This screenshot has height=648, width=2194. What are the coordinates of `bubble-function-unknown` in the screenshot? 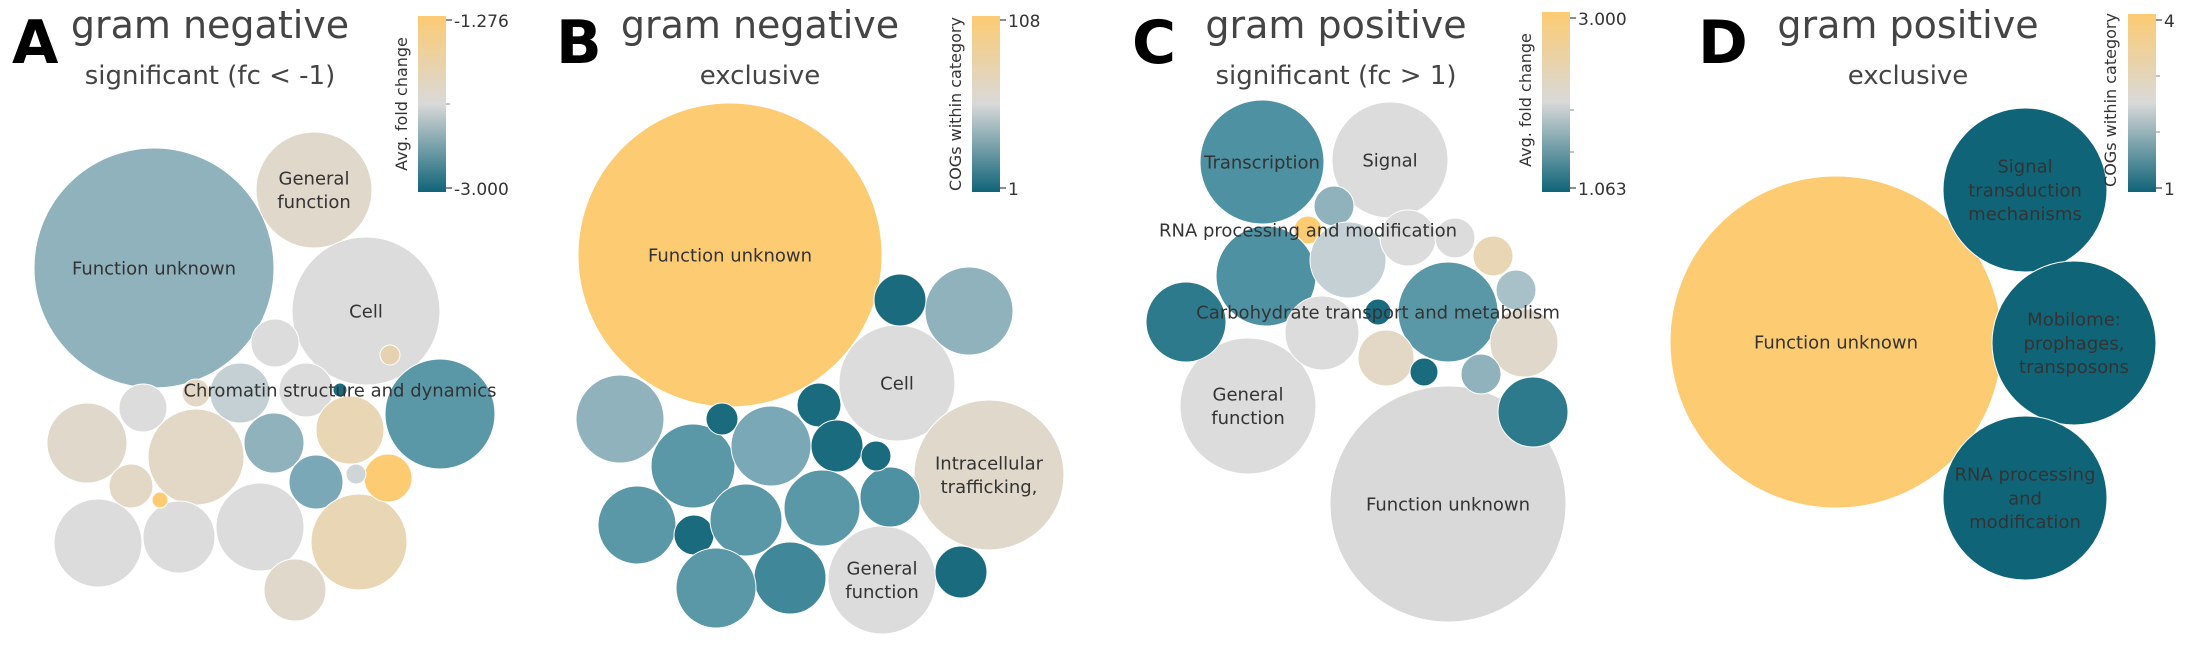 It's located at (1448, 504).